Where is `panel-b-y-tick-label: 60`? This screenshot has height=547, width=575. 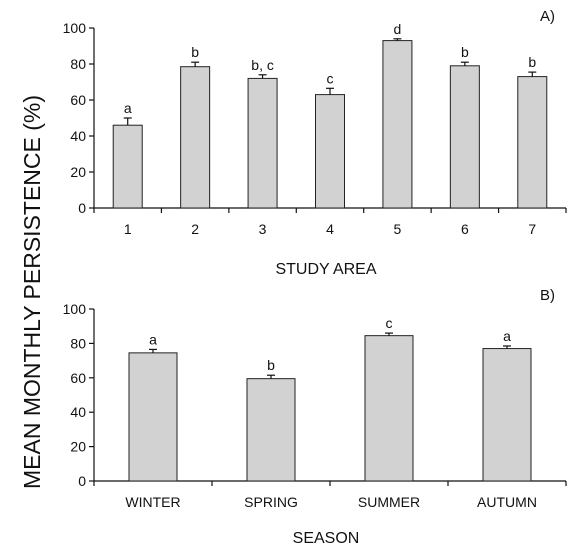 panel-b-y-tick-label: 60 is located at coordinates (78, 378).